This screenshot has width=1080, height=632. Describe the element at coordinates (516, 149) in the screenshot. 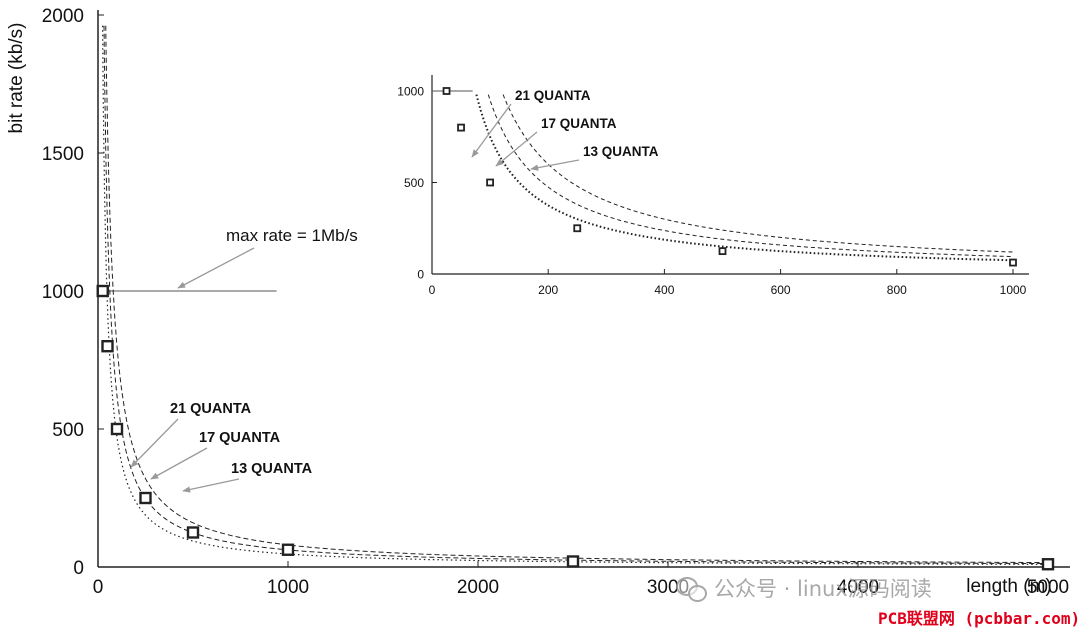

I see `inset-arrow-17-quanta` at that location.